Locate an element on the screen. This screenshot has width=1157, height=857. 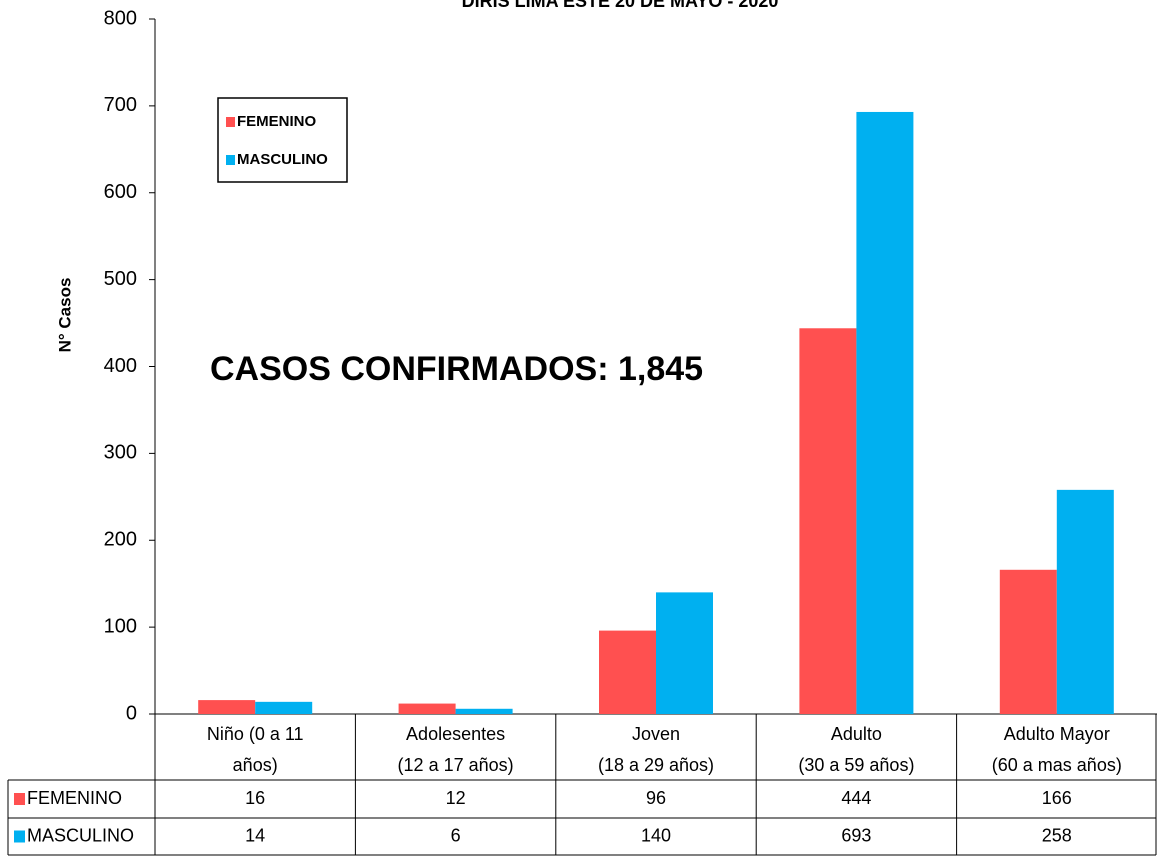
table-value: 16 is located at coordinates (255, 798).